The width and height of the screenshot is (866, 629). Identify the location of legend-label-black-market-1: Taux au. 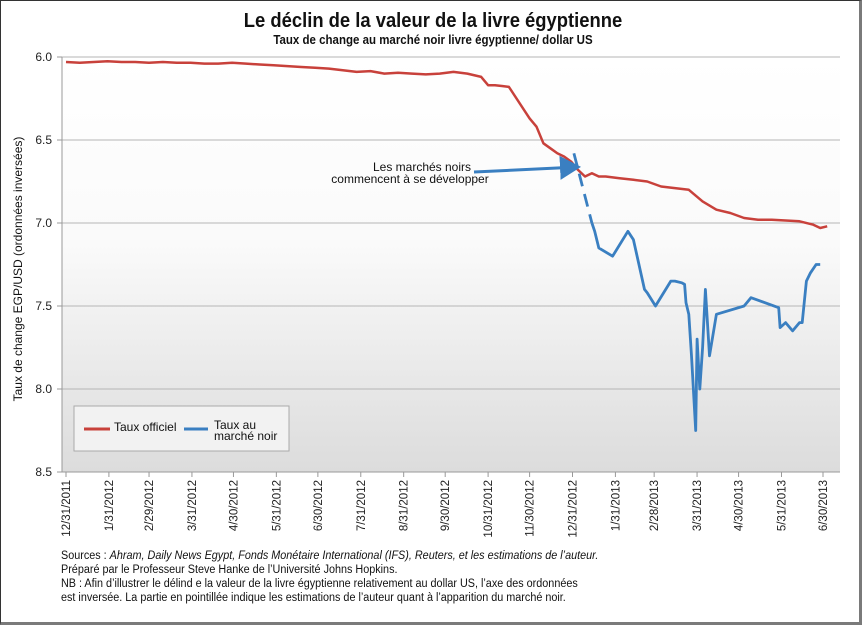
(235, 425).